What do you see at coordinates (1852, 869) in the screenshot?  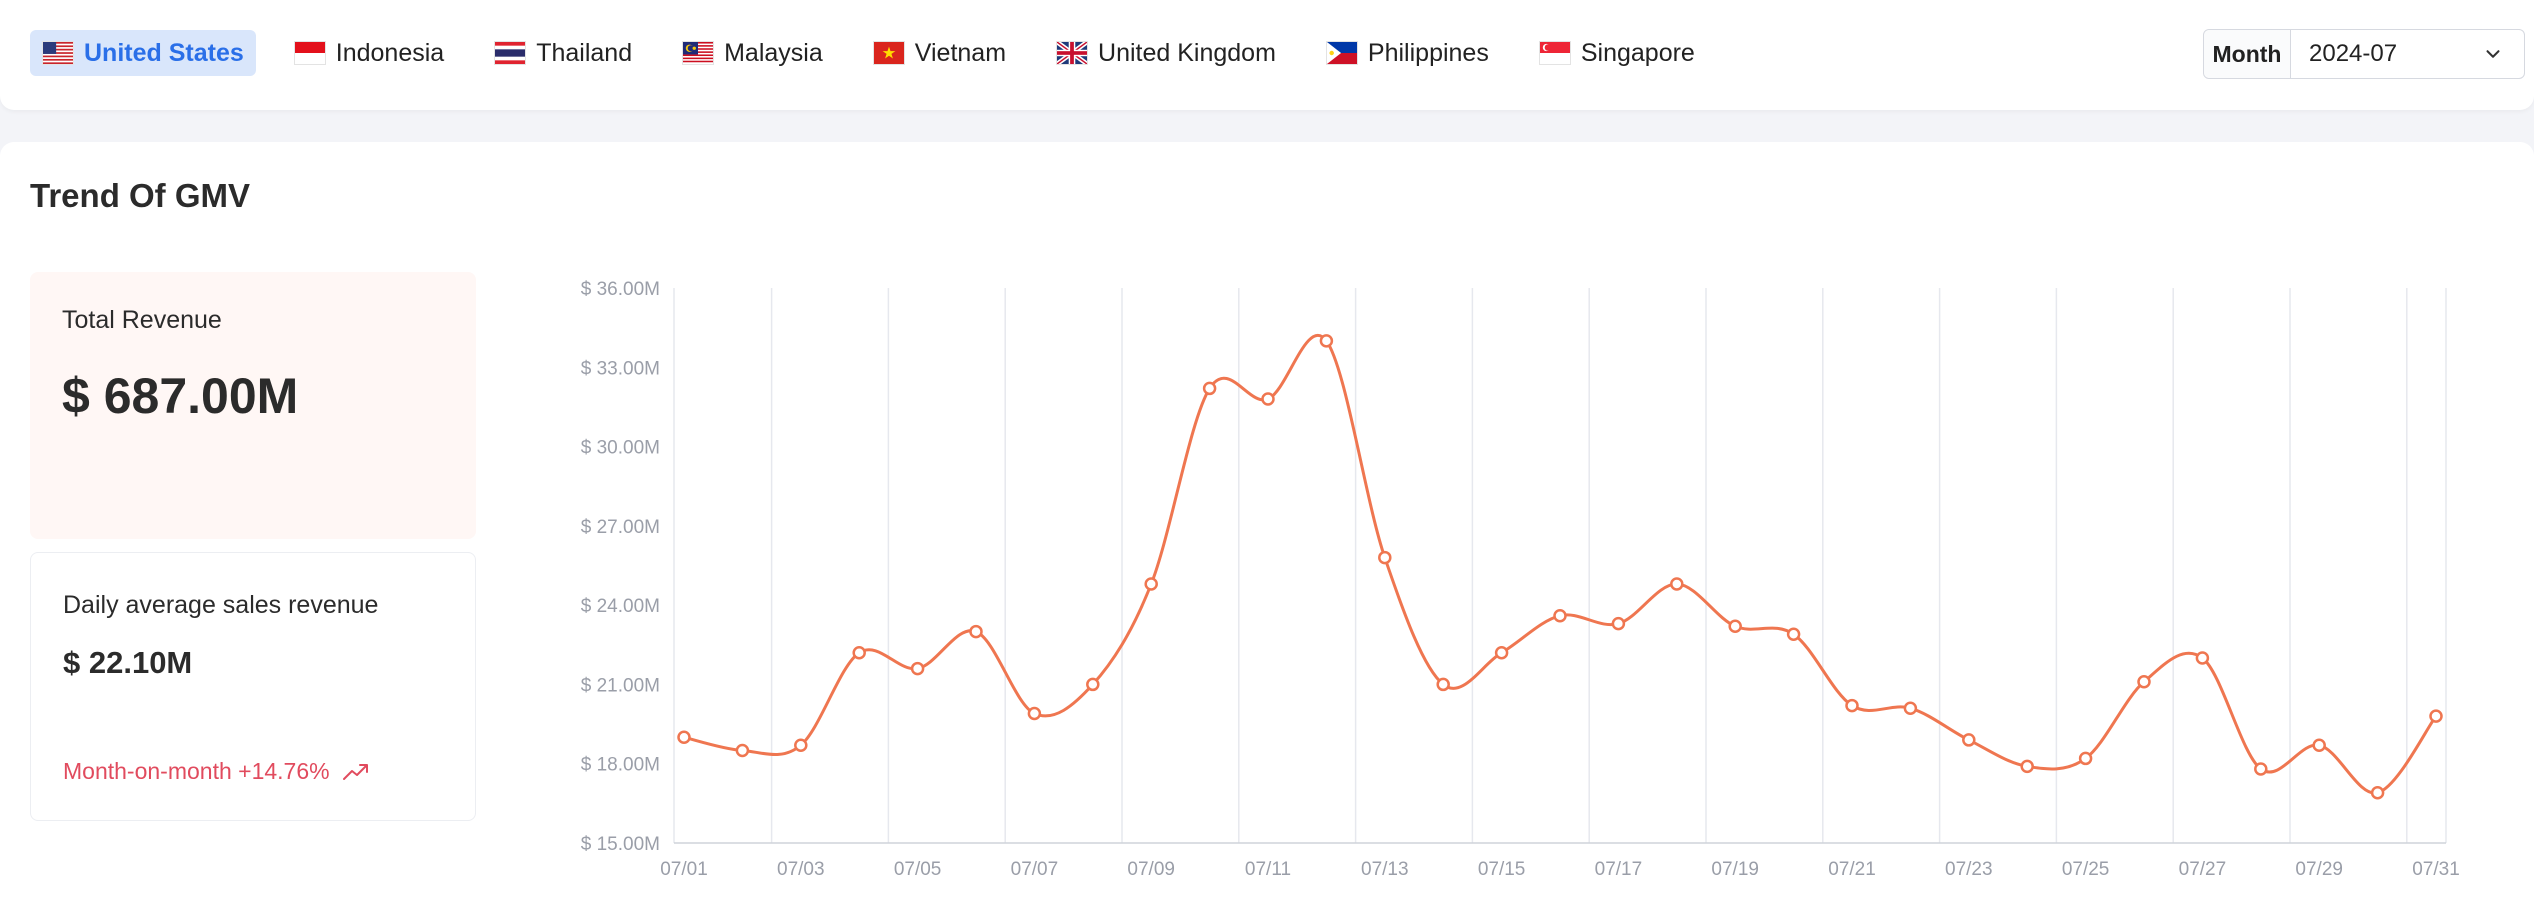 I see `x-tick-label: 07/21` at bounding box center [1852, 869].